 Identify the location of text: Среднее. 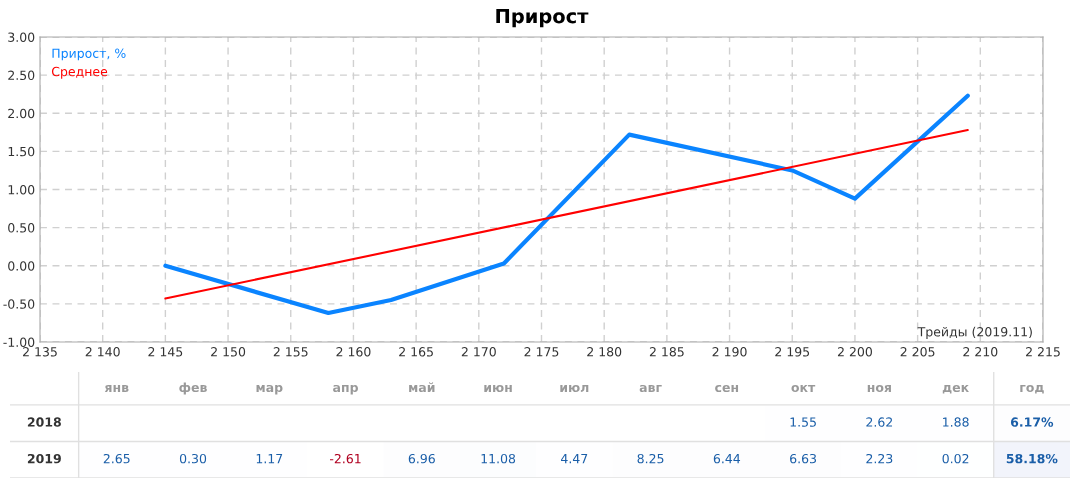
(79, 72).